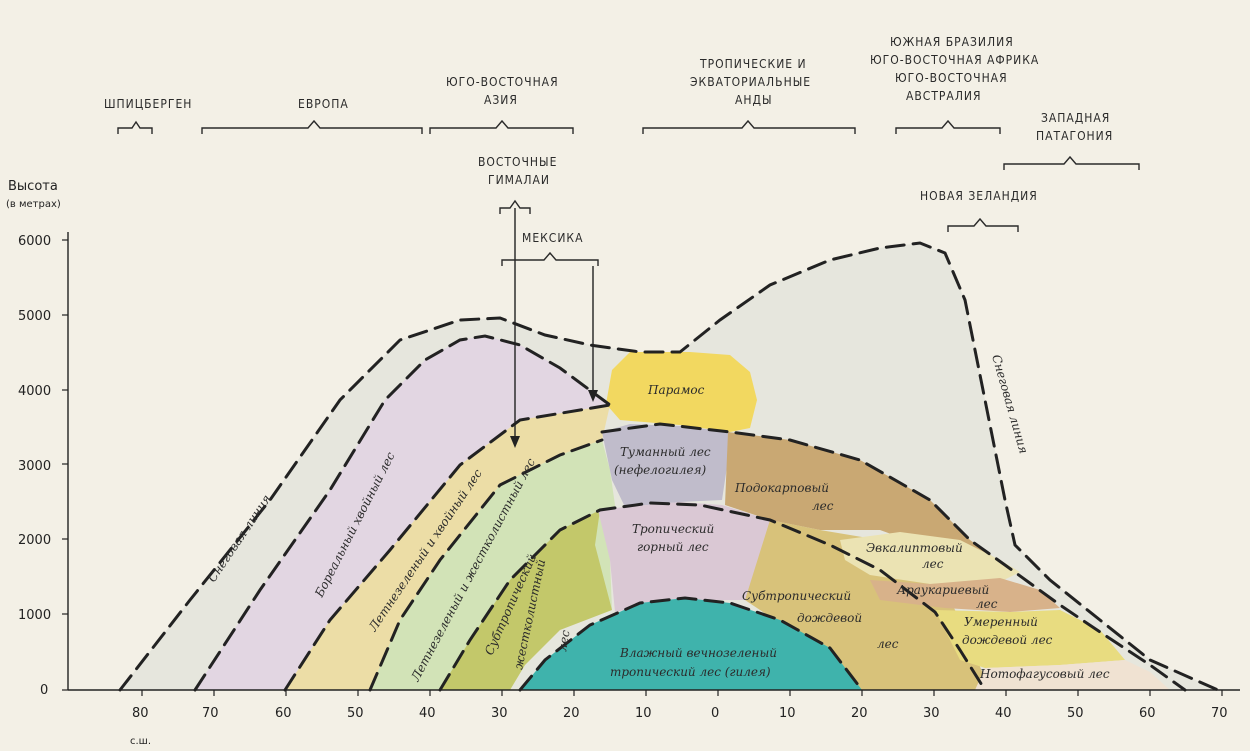 The height and width of the screenshot is (751, 1250). What do you see at coordinates (1075, 713) in the screenshot?
I see `x-tick-50s: 50` at bounding box center [1075, 713].